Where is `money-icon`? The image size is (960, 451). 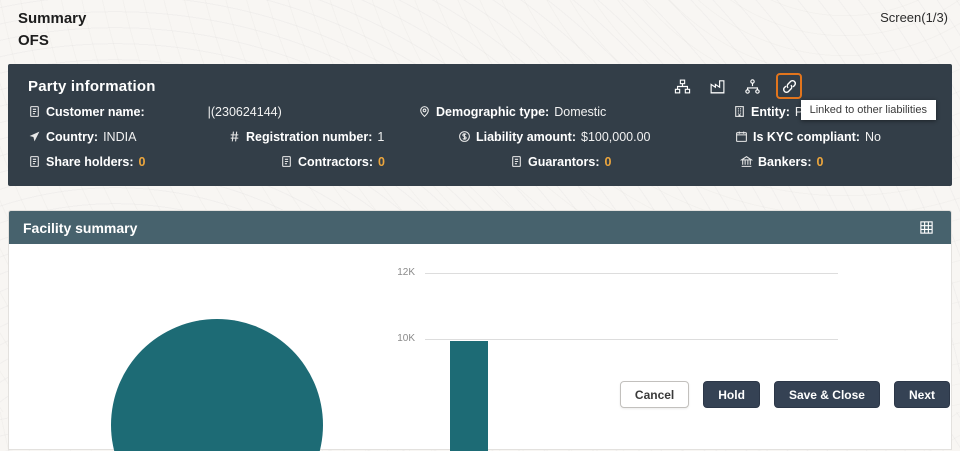 money-icon is located at coordinates (464, 136).